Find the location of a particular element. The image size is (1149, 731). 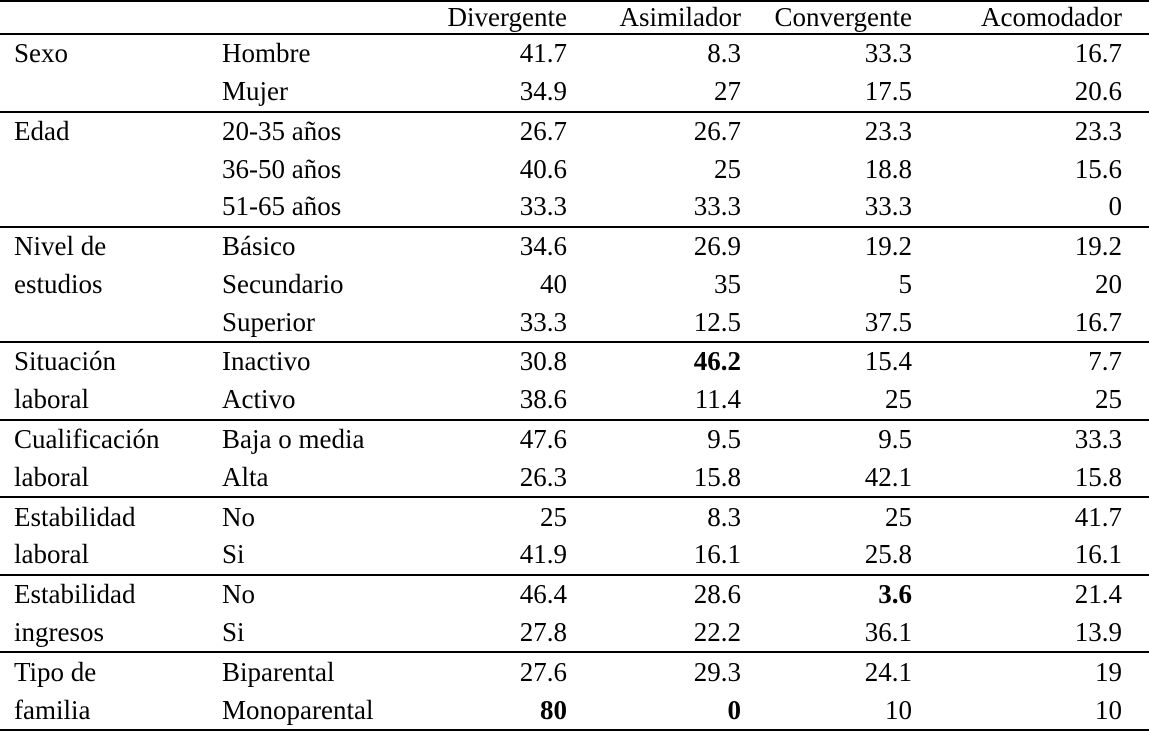

header-asimilador: Asimilador is located at coordinates (680, 17).